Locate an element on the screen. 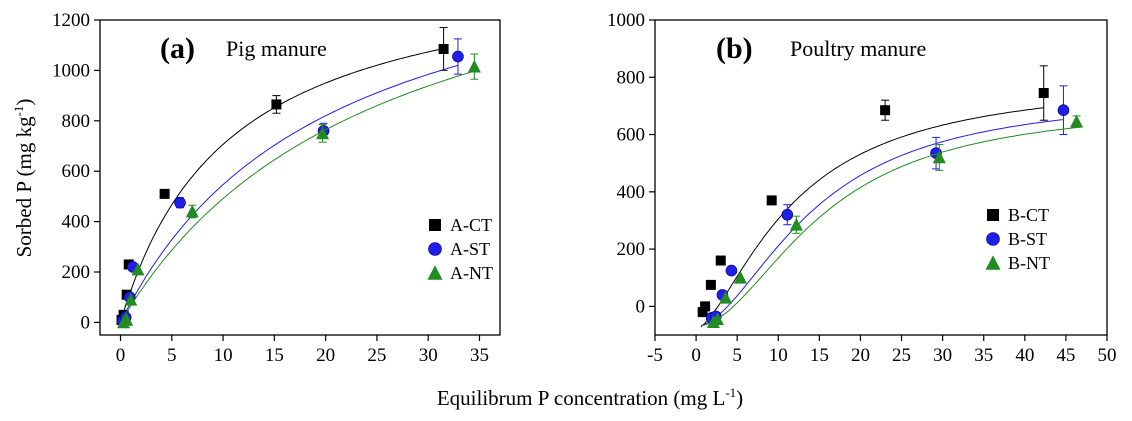 The image size is (1132, 421). legend-item-b-ct: B-CT is located at coordinates (1018, 215).